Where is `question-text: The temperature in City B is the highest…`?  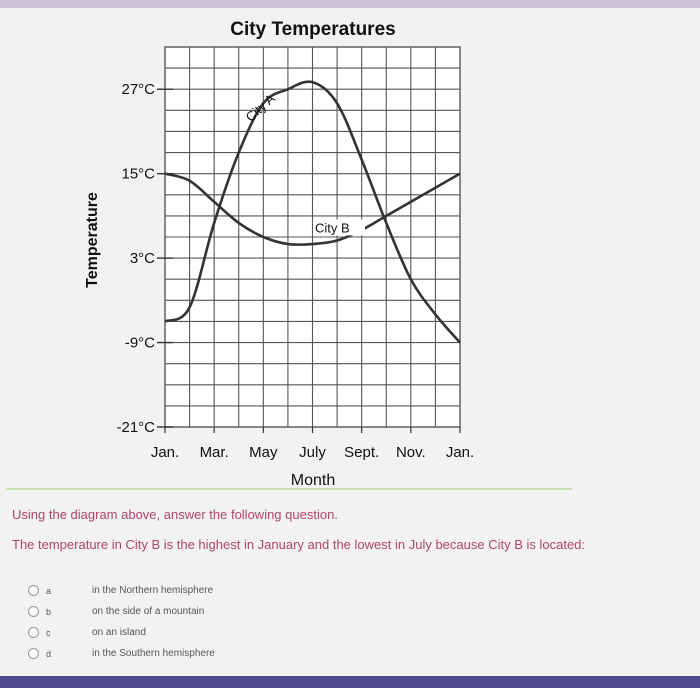
question-text: The temperature in City B is the highest… is located at coordinates (299, 544).